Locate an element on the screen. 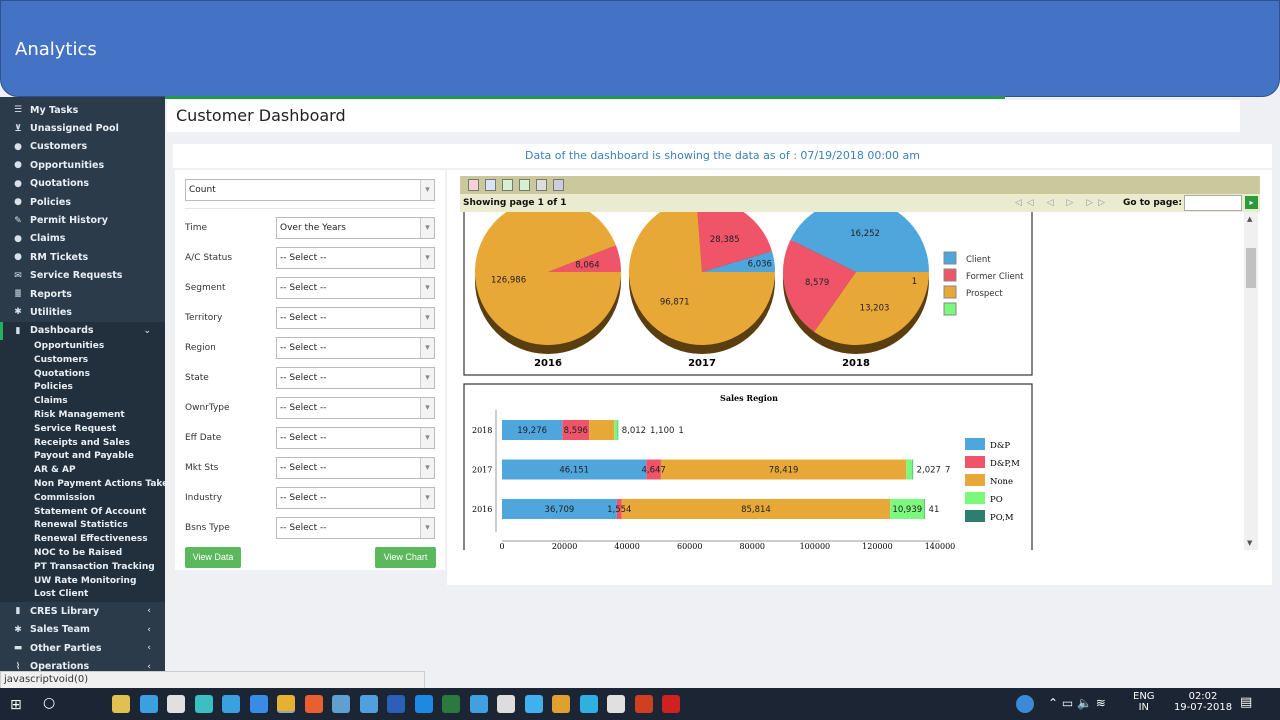 The width and height of the screenshot is (1280, 720). sidebar-subitem: NOC to be Raised is located at coordinates (82, 554).